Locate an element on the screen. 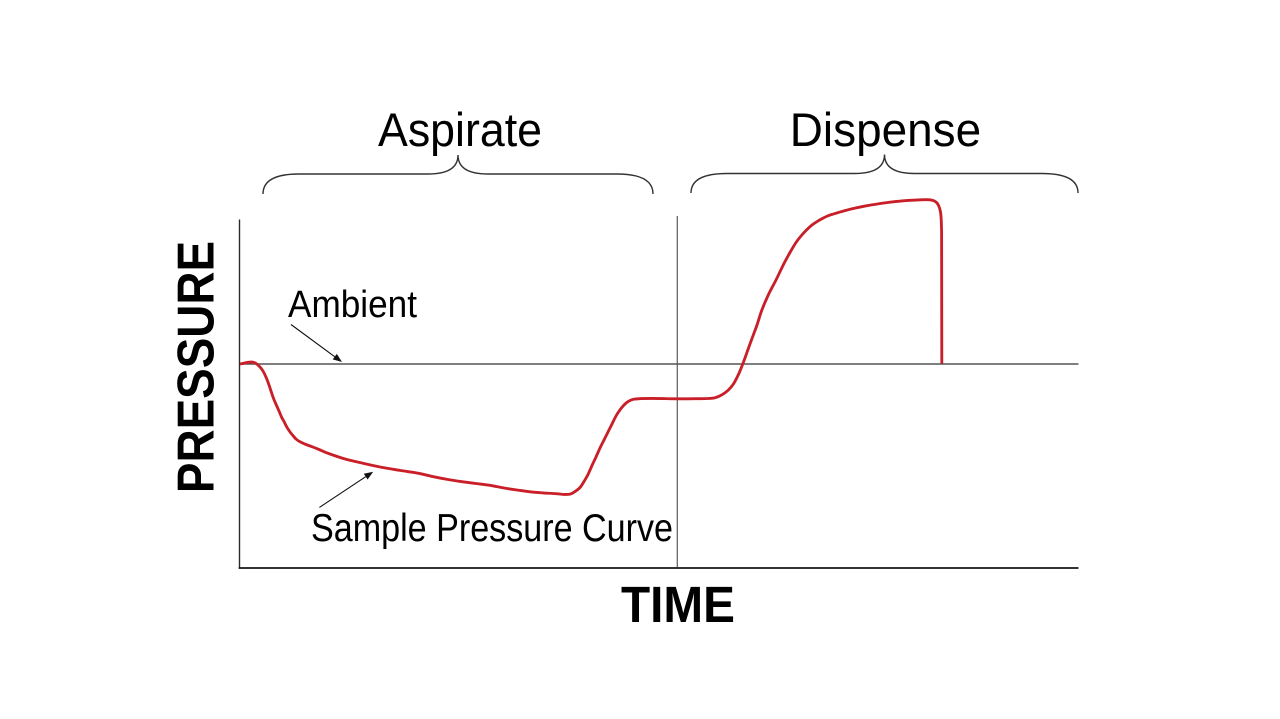  svg-text: TIME is located at coordinates (678, 604).